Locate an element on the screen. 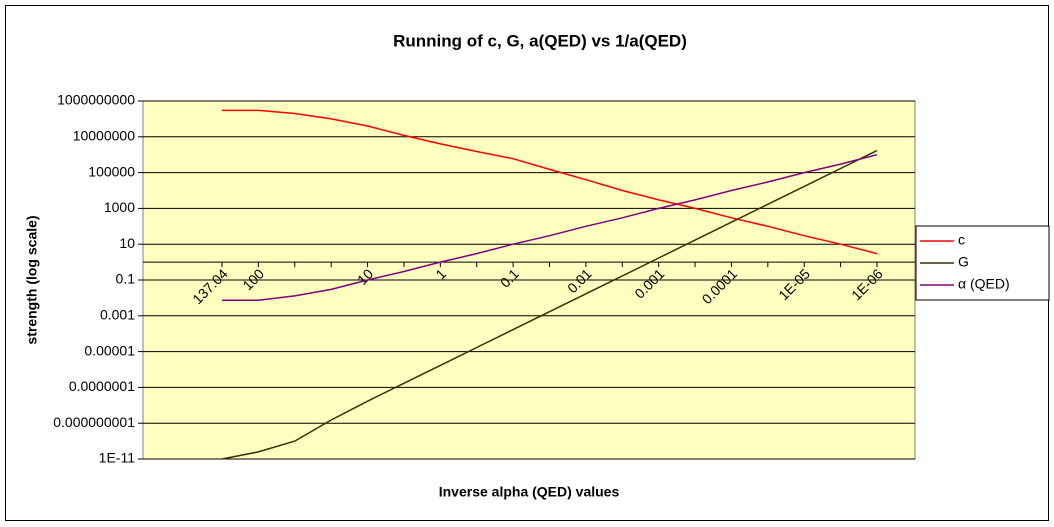 This screenshot has height=527, width=1054. y-tick-label: 10 is located at coordinates (127, 243).